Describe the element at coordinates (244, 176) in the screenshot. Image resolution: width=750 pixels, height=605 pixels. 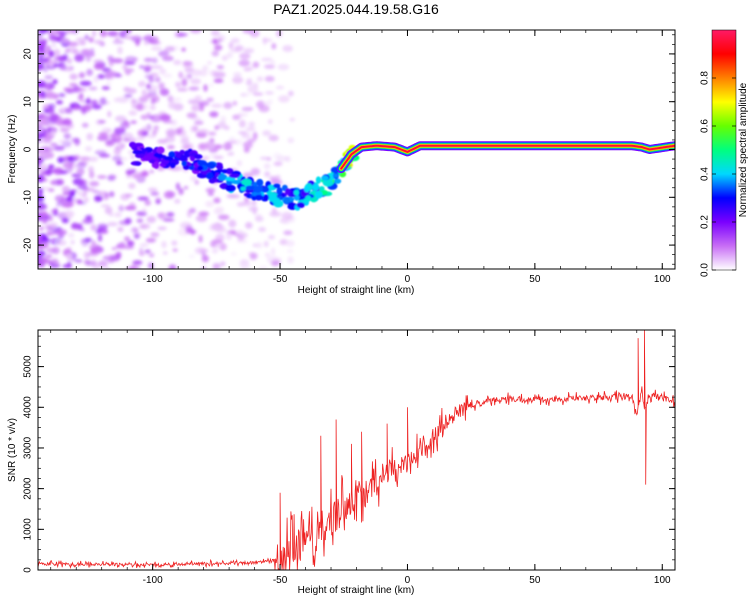
I see `spectrogram-ridge` at that location.